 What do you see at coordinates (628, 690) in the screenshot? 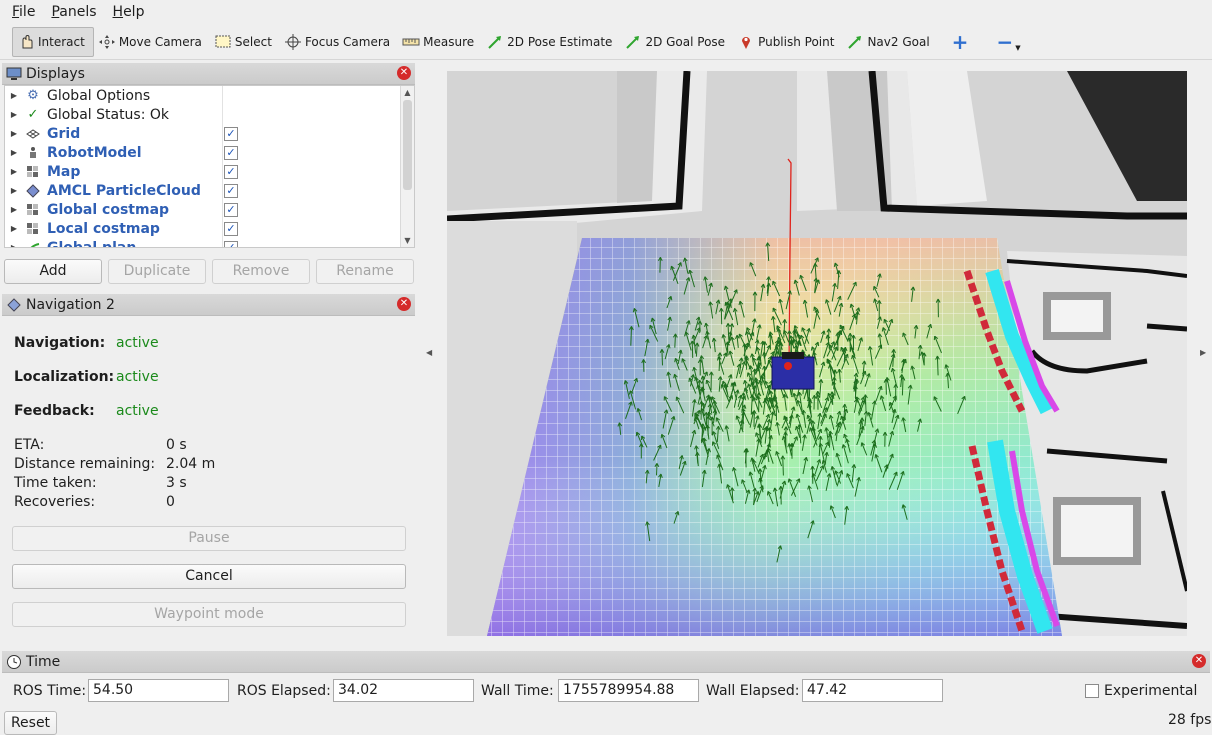
I see `wall-time-field: 1755789954.88` at bounding box center [628, 690].